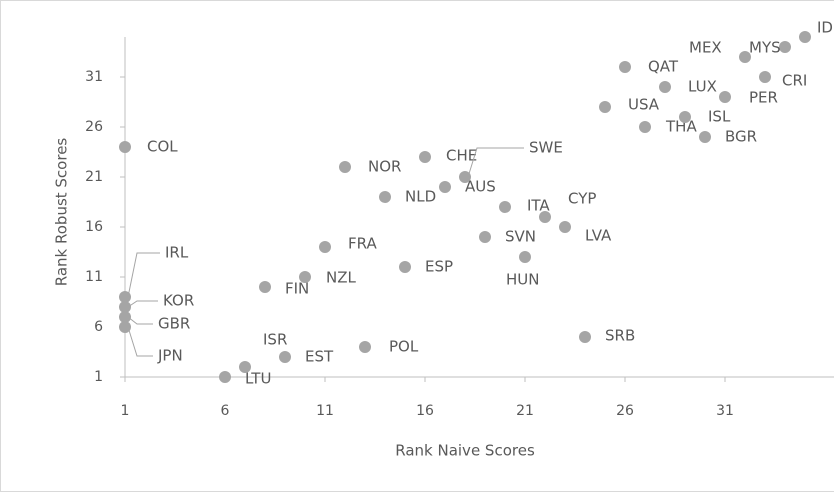 This screenshot has height=492, width=834. I want to click on y-tick-label: 11, so click(94, 277).